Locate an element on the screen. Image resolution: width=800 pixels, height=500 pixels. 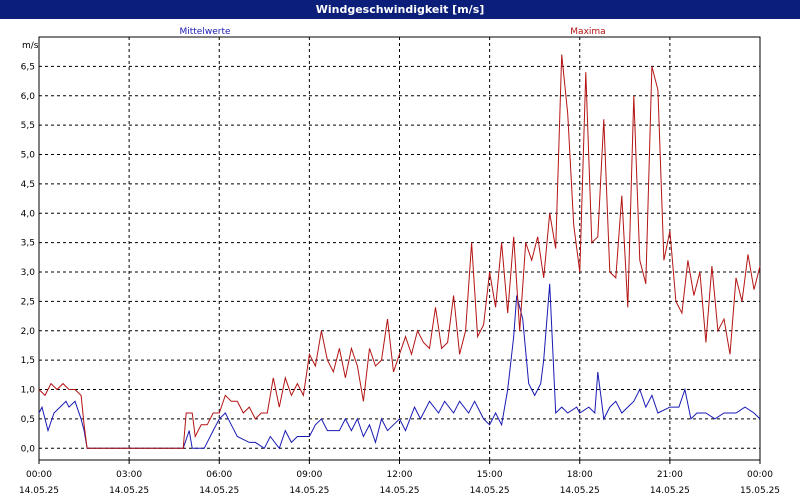
y-tick-label: 0,0 is located at coordinates (28, 449).